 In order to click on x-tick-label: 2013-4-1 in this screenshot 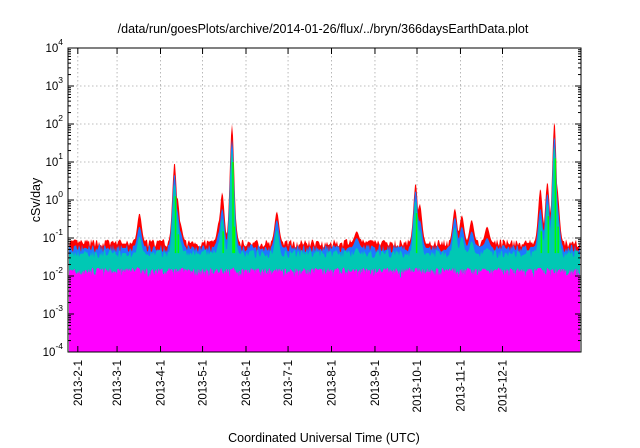, I will do `click(162, 383)`.